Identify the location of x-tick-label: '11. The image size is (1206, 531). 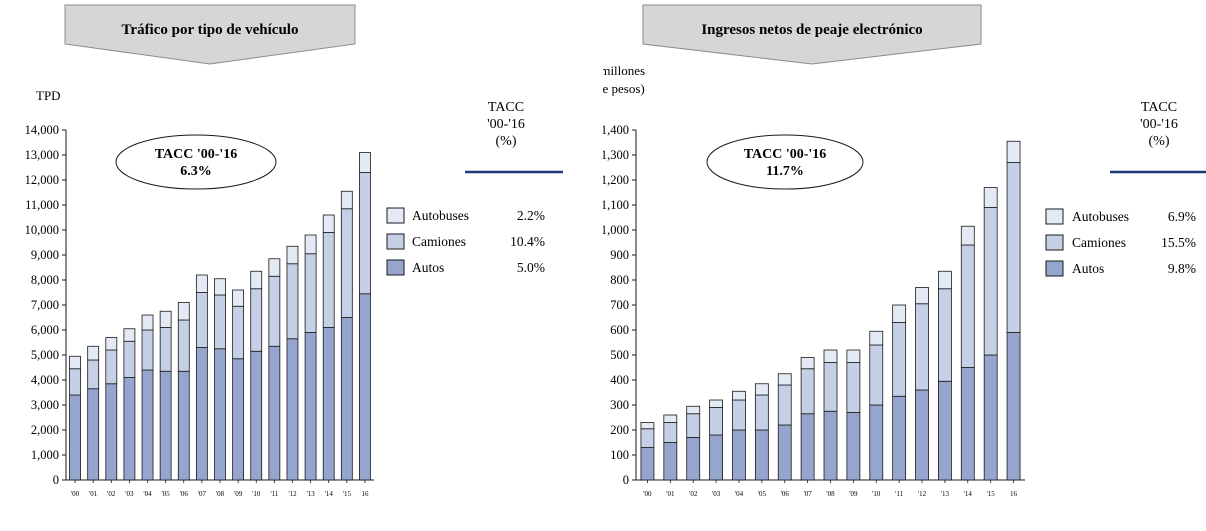
(899, 494).